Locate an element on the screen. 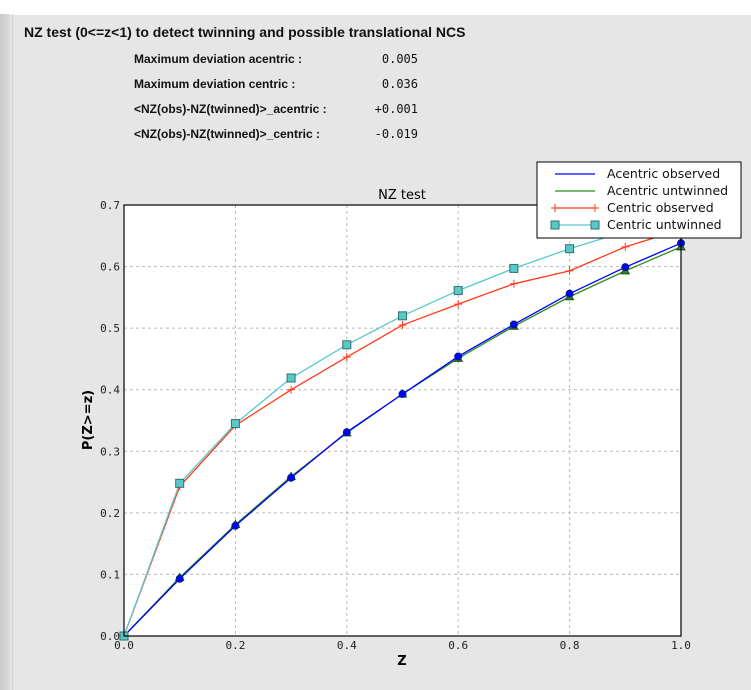 This screenshot has width=751, height=690. legend-entry: Acentric observed is located at coordinates (637, 173).